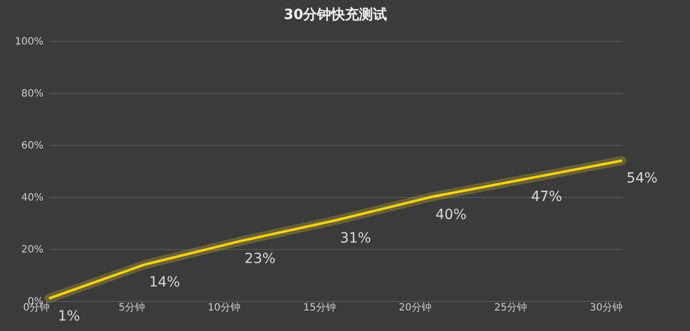 The image size is (690, 331). Describe the element at coordinates (606, 308) in the screenshot. I see `x-tick-label: 30分钟` at that location.